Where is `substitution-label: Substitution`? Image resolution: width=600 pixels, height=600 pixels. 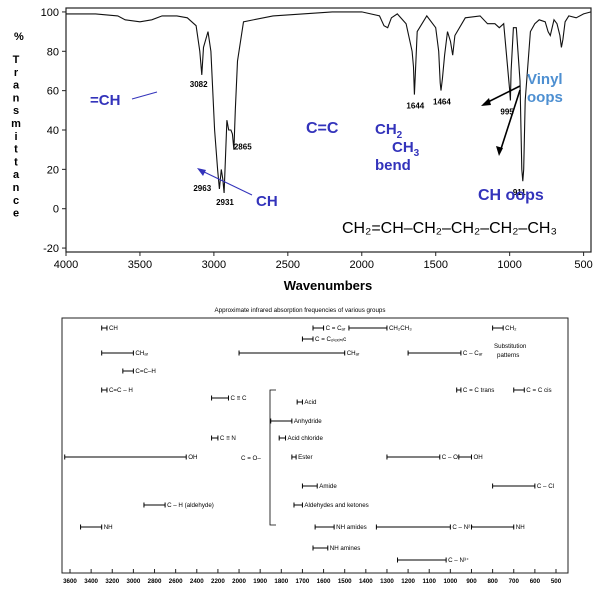 substitution-label: Substitution is located at coordinates (510, 346).